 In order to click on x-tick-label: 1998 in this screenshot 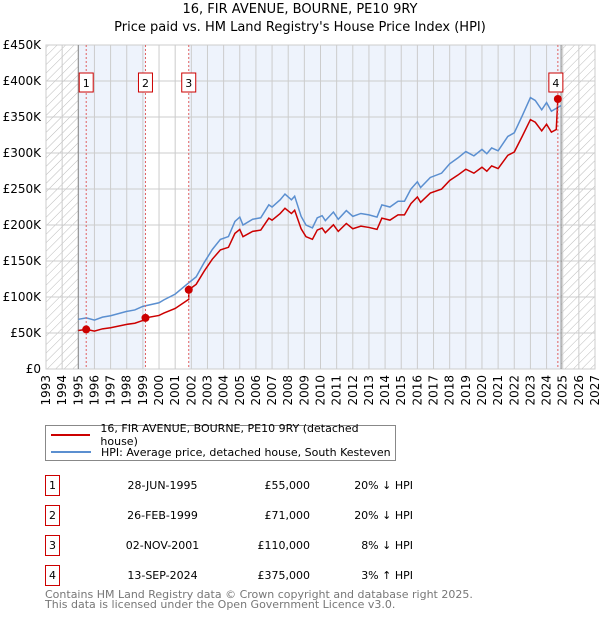, I will do `click(127, 390)`.